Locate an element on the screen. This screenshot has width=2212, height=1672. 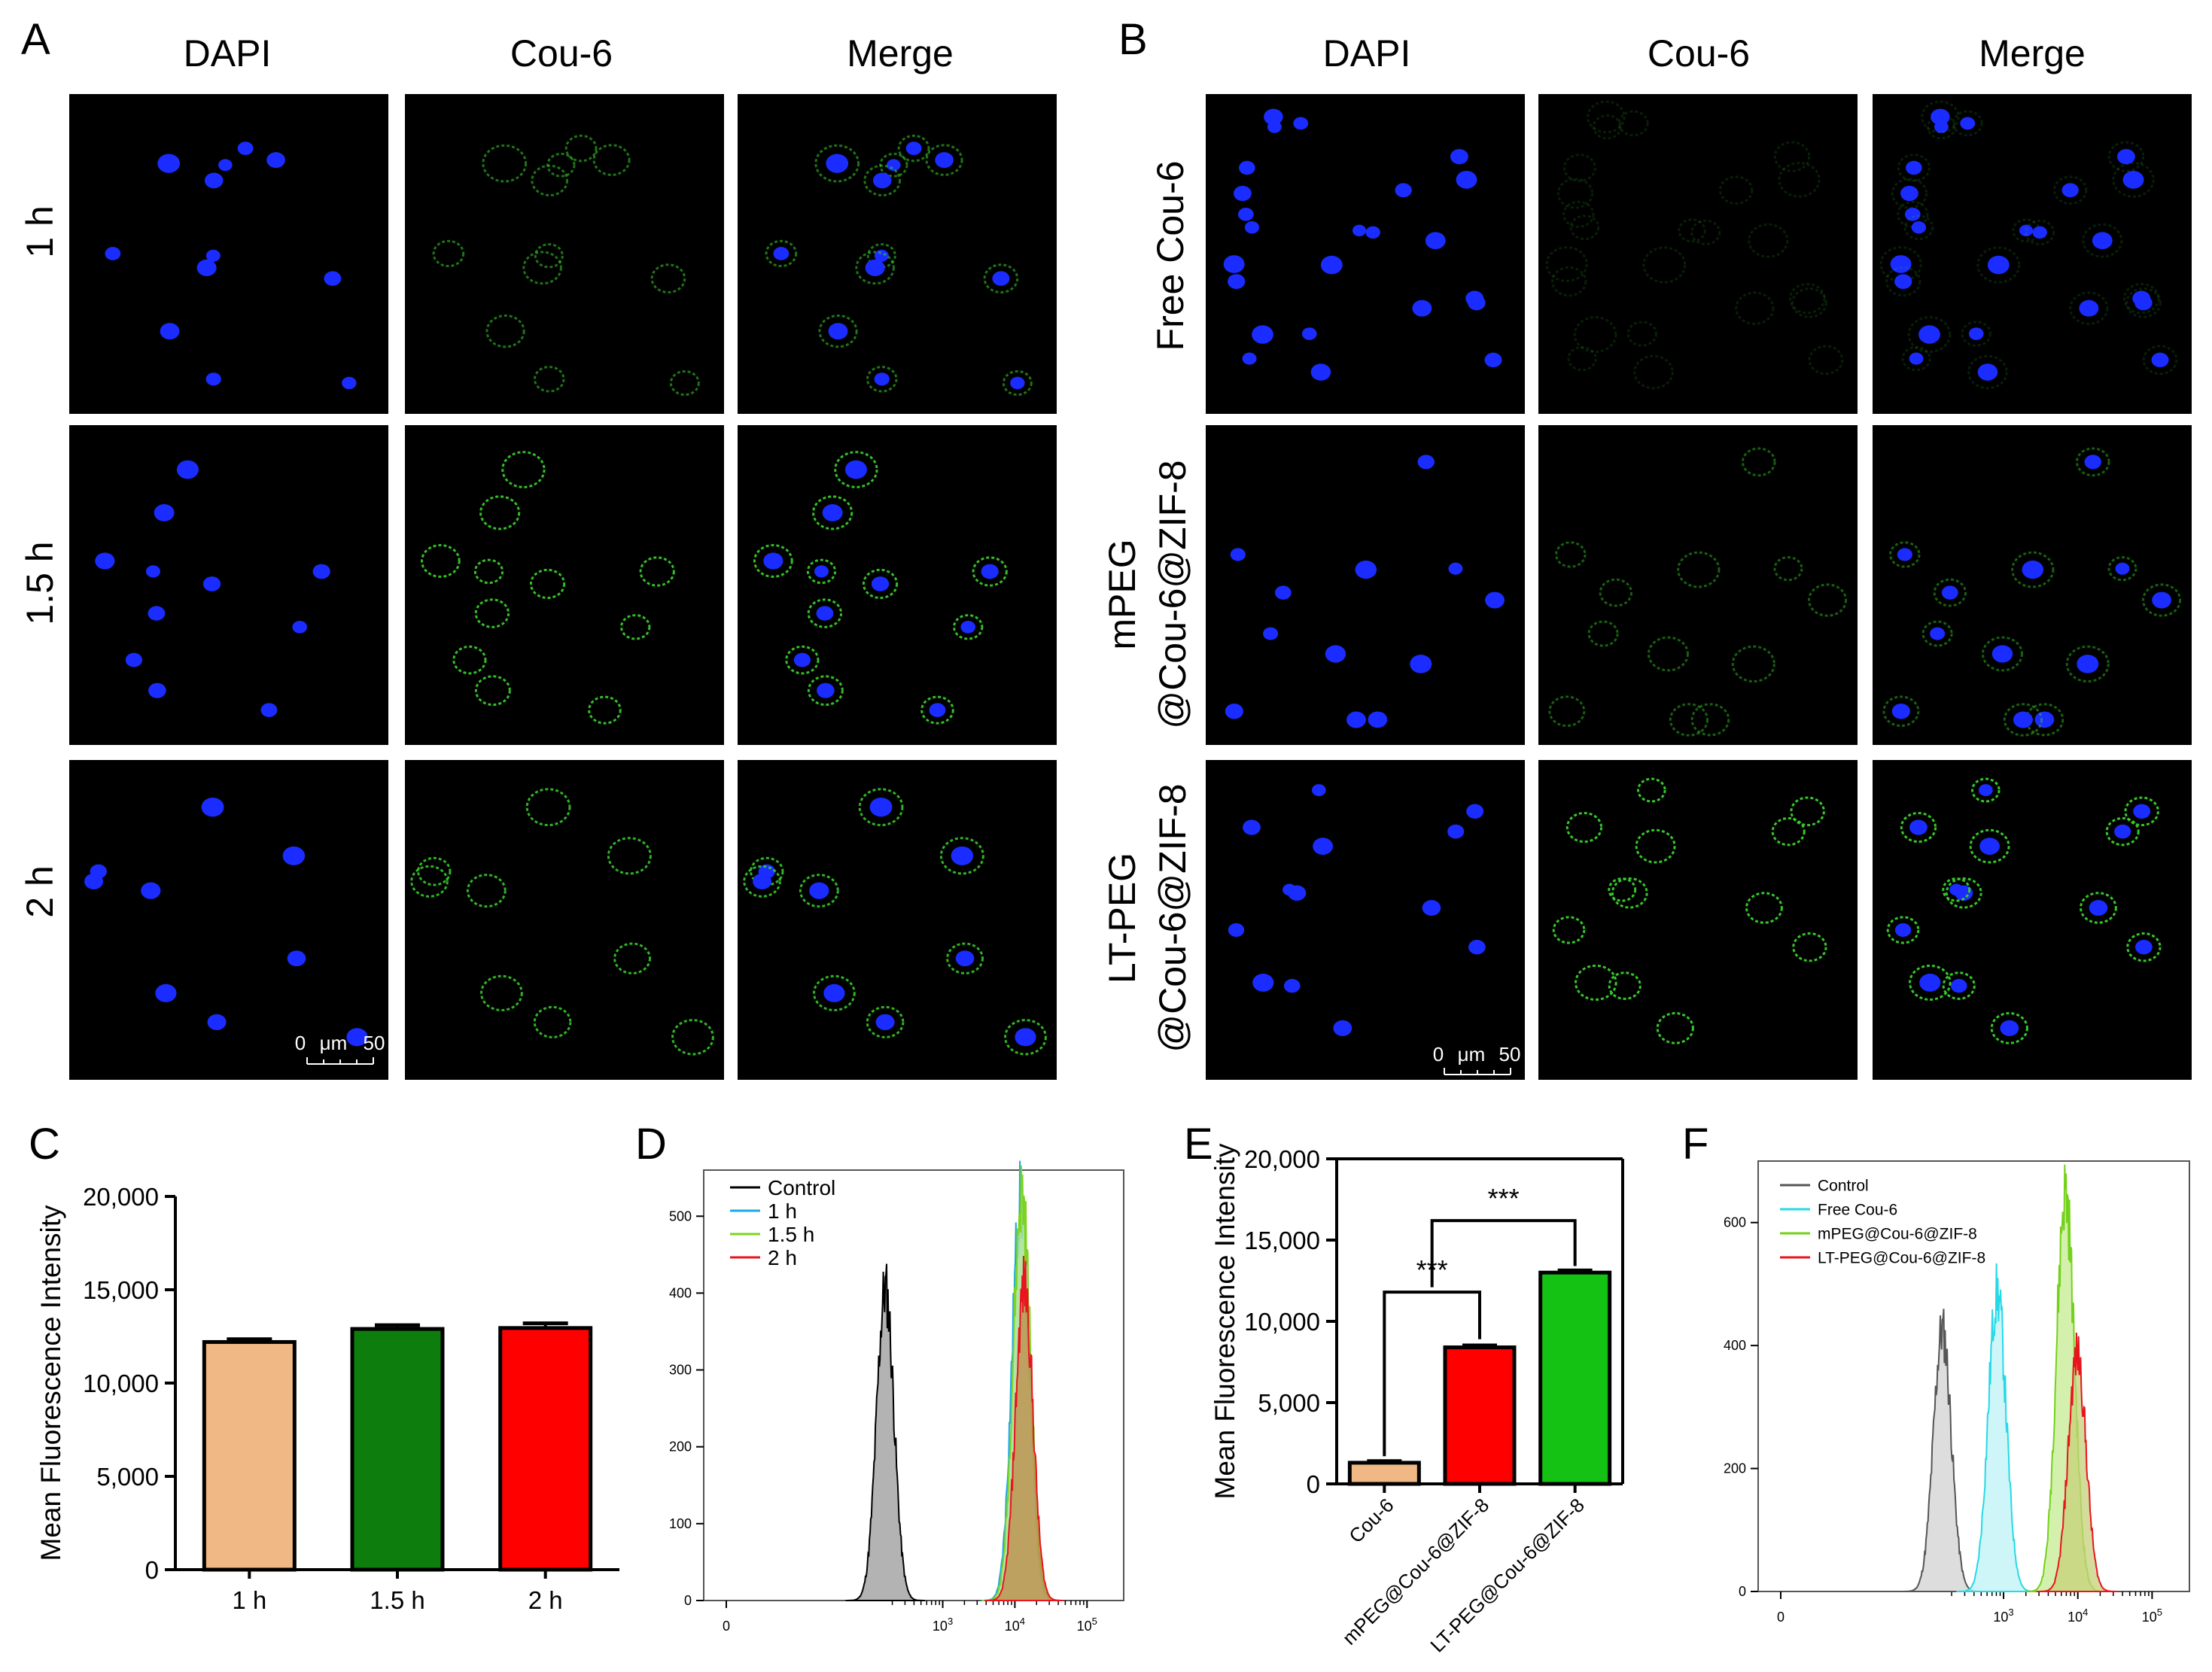
histogram-control is located at coordinates (885, 1432).